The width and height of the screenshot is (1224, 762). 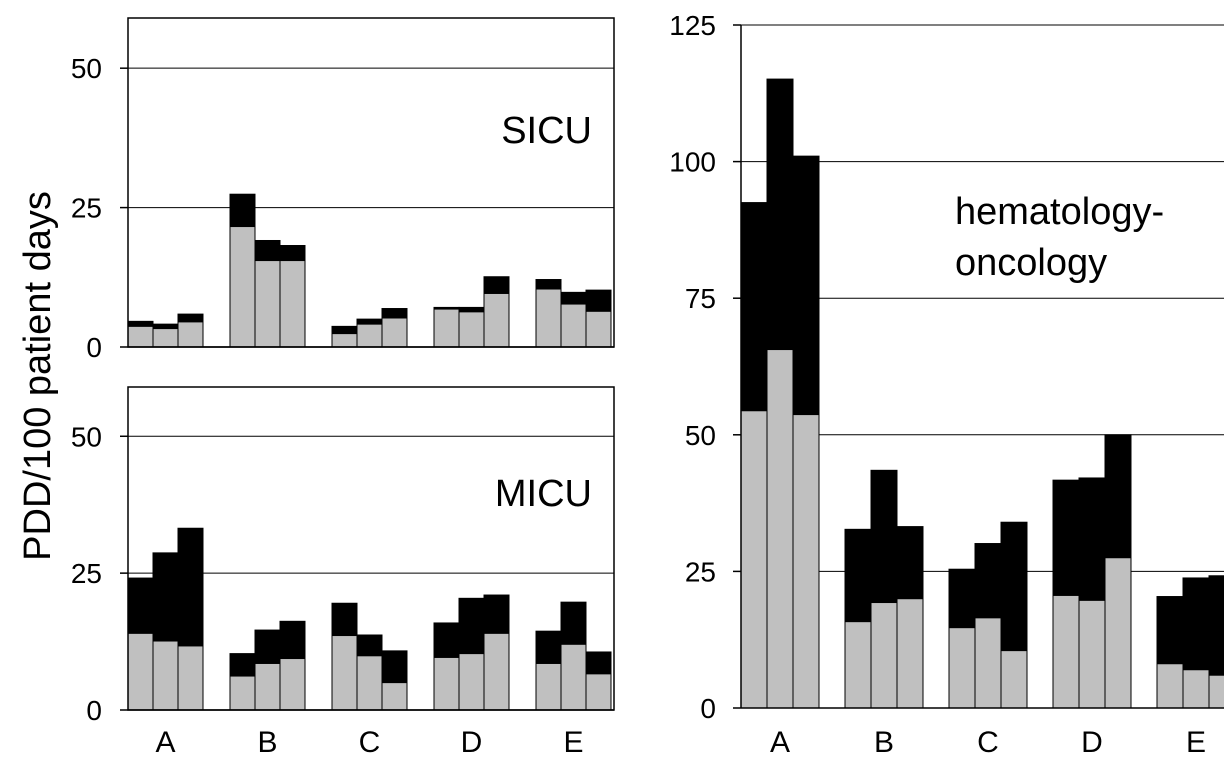 I want to click on y-axis-label: PDD/100 patient days, so click(x=38, y=376).